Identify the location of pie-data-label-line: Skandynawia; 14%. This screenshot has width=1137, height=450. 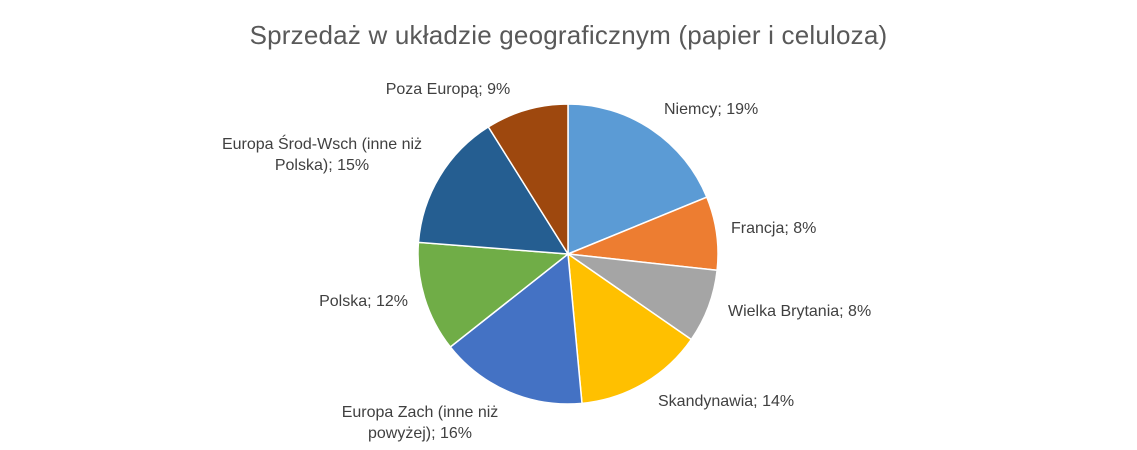
(726, 401).